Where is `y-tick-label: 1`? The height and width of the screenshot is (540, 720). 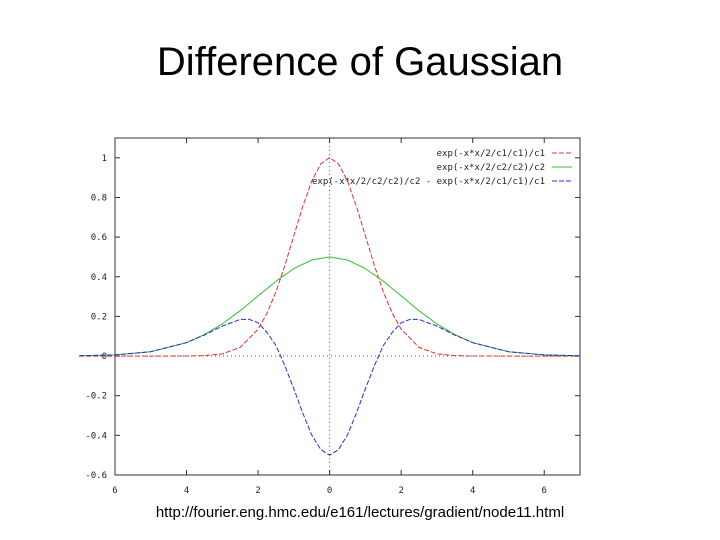
y-tick-label: 1 is located at coordinates (104, 159).